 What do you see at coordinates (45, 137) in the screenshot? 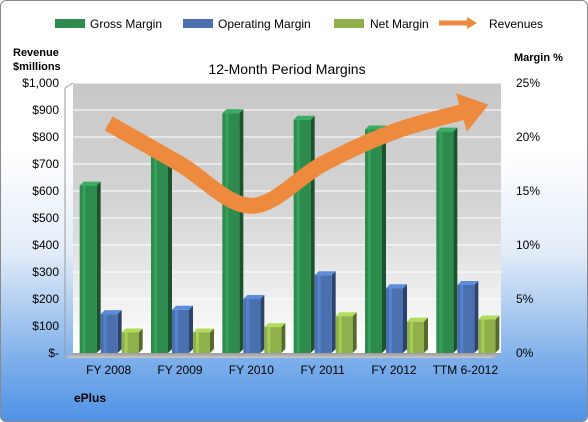
I see `left-tick-label: $800` at bounding box center [45, 137].